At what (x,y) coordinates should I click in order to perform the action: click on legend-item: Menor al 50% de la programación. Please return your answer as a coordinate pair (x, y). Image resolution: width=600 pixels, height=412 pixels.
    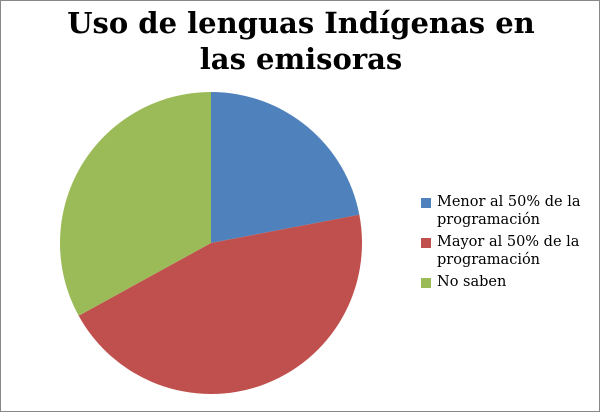
    Looking at the image, I should click on (509, 211).